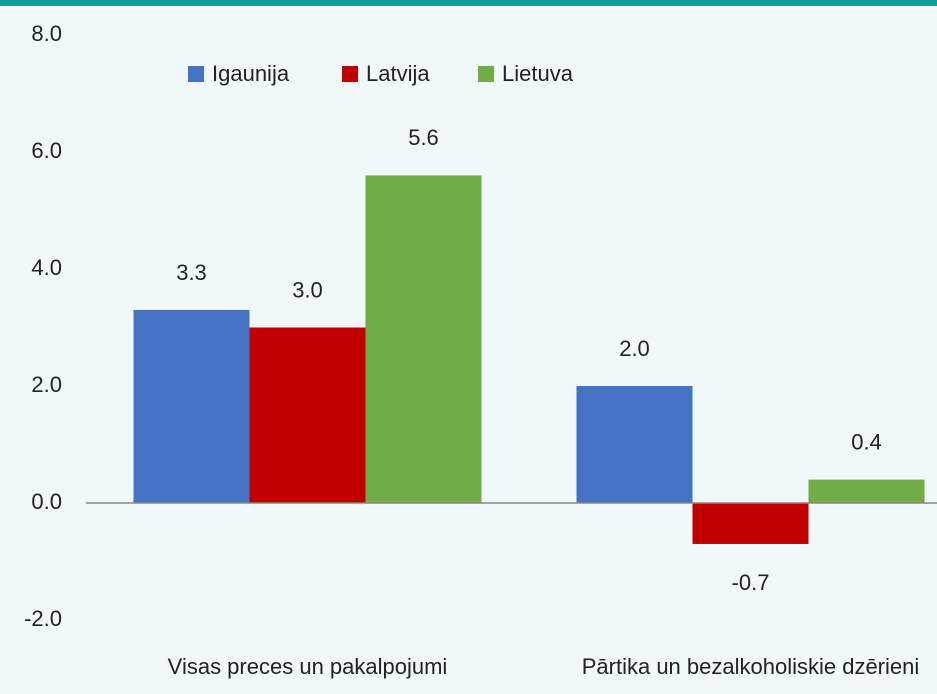 The height and width of the screenshot is (694, 937). Describe the element at coordinates (634, 348) in the screenshot. I see `data-label: 2.0` at that location.